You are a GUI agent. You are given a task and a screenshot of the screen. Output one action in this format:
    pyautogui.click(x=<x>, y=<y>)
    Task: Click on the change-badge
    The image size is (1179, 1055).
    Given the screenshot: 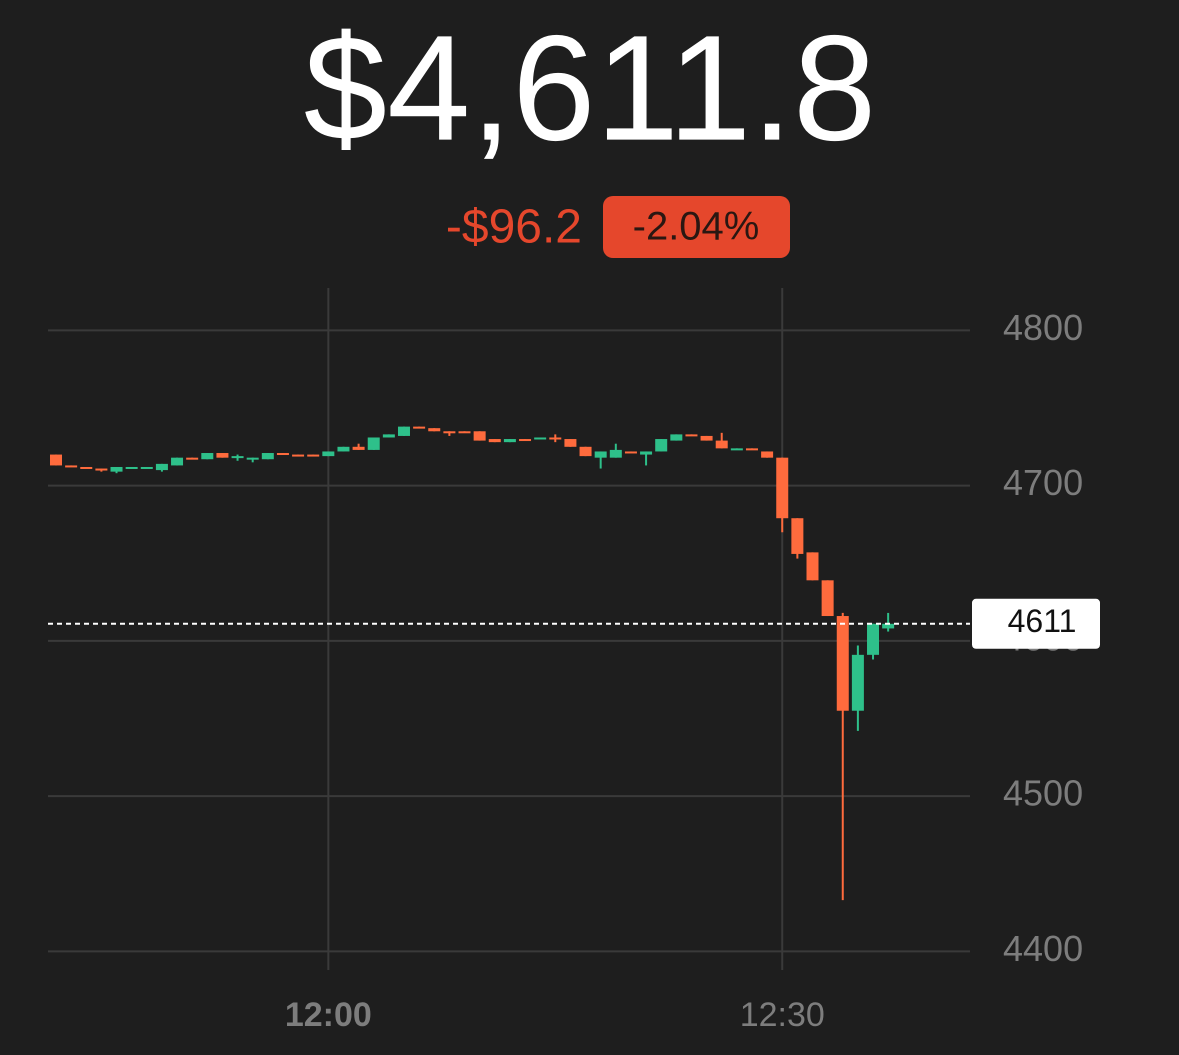 What is the action you would take?
    pyautogui.click(x=696, y=227)
    